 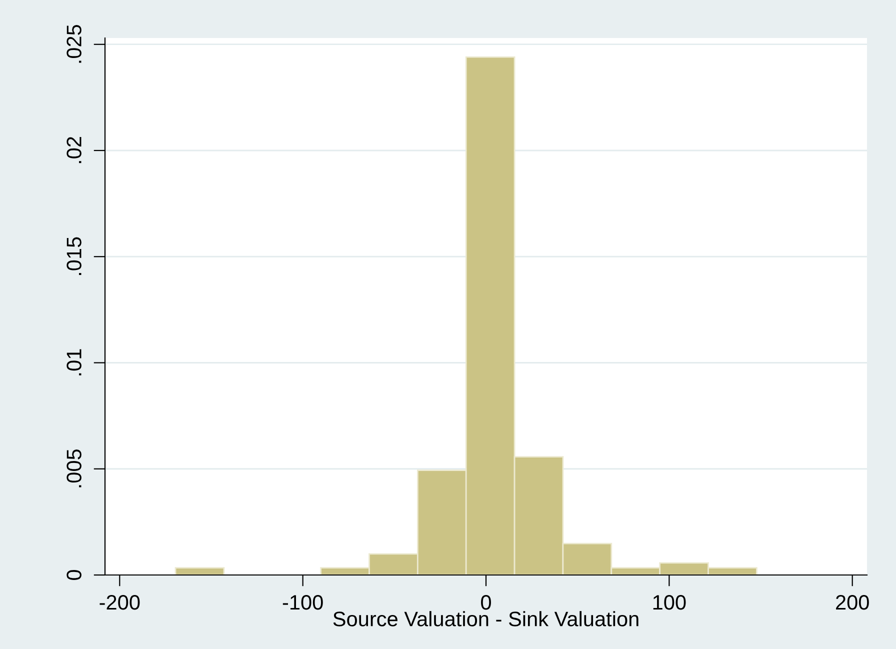 What do you see at coordinates (74, 150) in the screenshot?
I see `y-tick-label: .02` at bounding box center [74, 150].